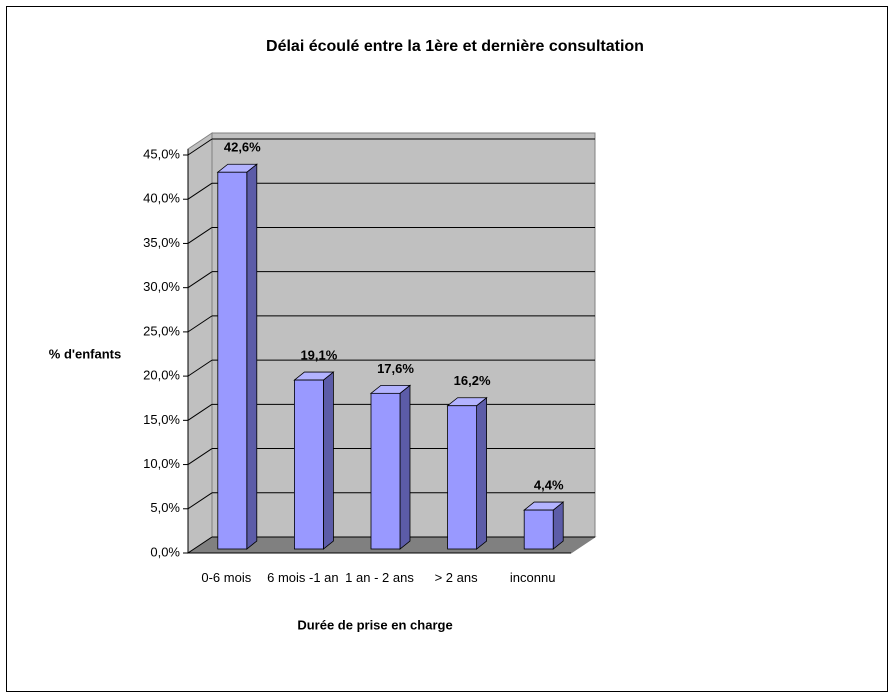  Describe the element at coordinates (303, 577) in the screenshot. I see `x-tick-label: 6 mois -1 an` at that location.